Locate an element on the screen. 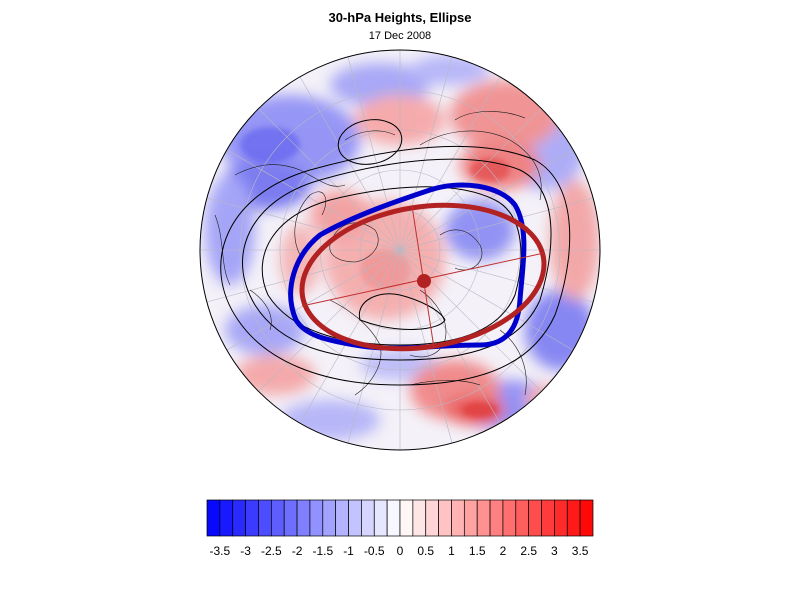 This screenshot has width=800, height=600. colorbar-tick-label: -1 is located at coordinates (348, 551).